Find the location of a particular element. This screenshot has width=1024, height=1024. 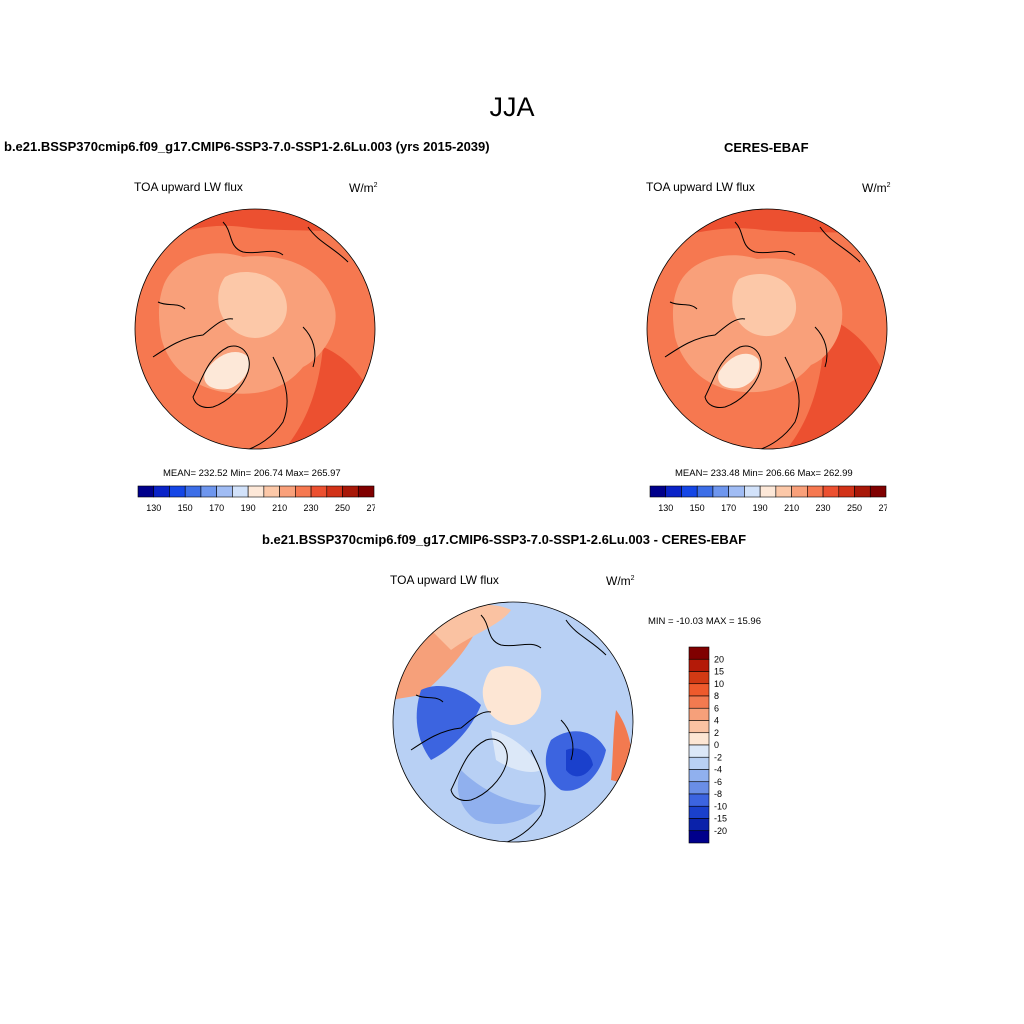

model-variable-label: TOA upward LW flux is located at coordinates (188, 187).